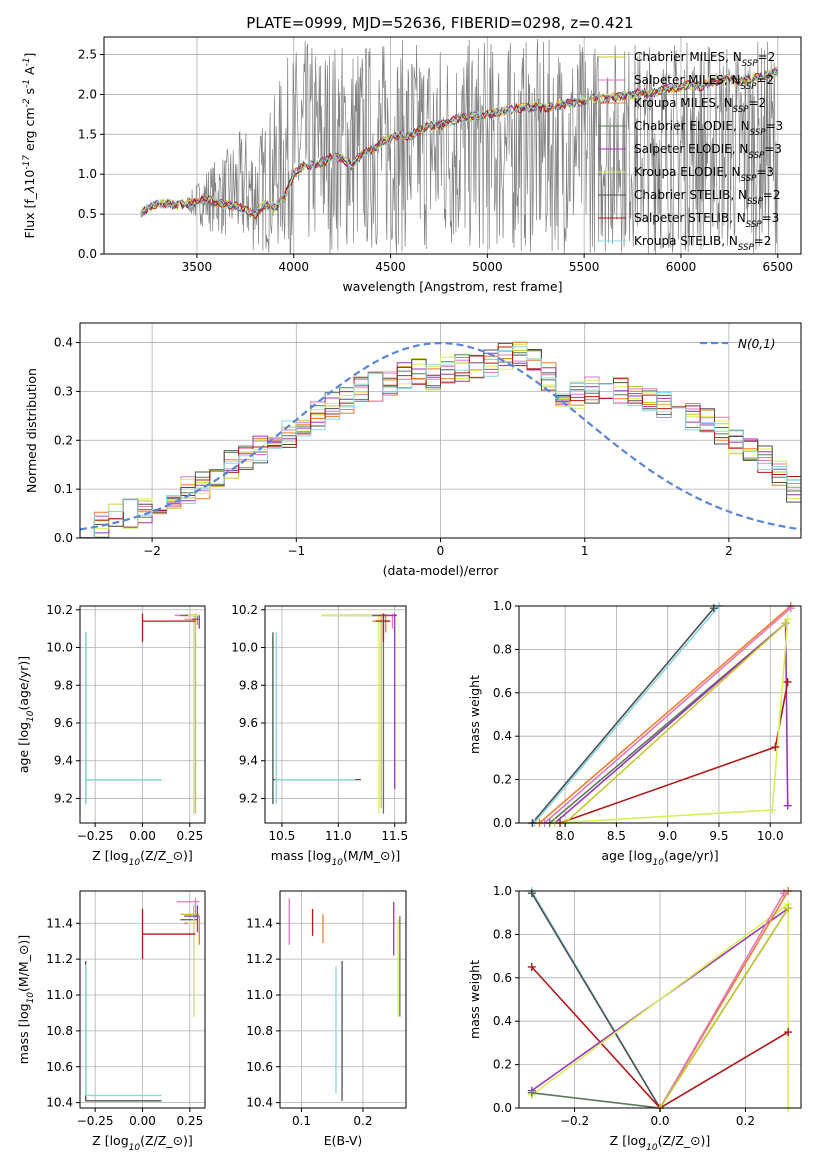 The height and width of the screenshot is (1170, 819). What do you see at coordinates (452, 286) in the screenshot?
I see `x-axis-label: wavelength [Angstrom, rest frame]` at bounding box center [452, 286].